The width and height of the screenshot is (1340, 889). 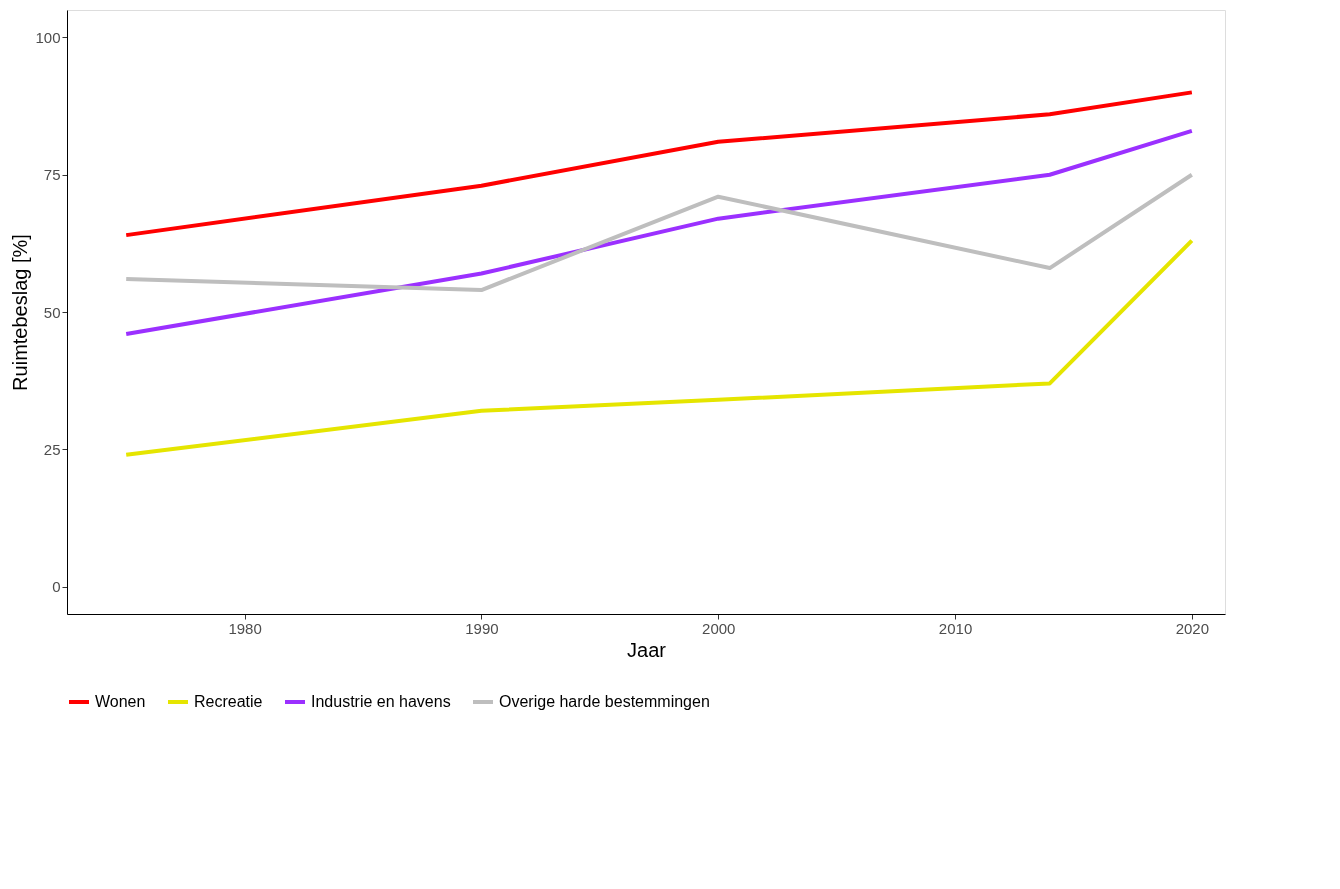 I want to click on y-tick-label: 0, so click(x=56, y=587).